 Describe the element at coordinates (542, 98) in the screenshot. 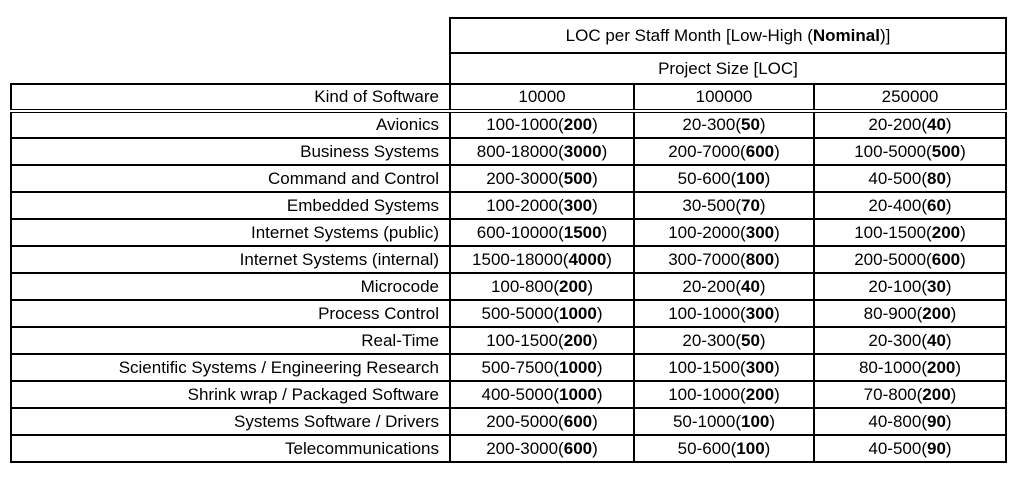

I see `size-column-header-10000: 10000` at that location.